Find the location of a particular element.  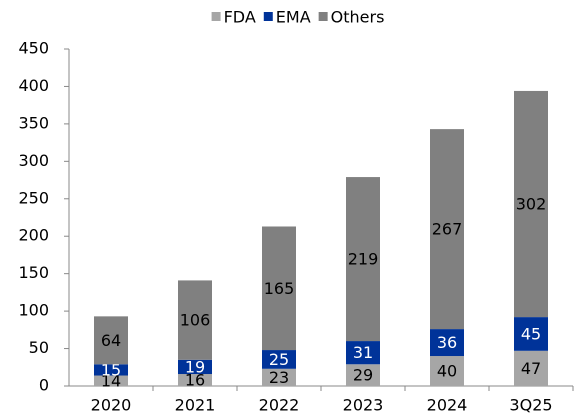

x-tick-label: 2024 is located at coordinates (447, 405).